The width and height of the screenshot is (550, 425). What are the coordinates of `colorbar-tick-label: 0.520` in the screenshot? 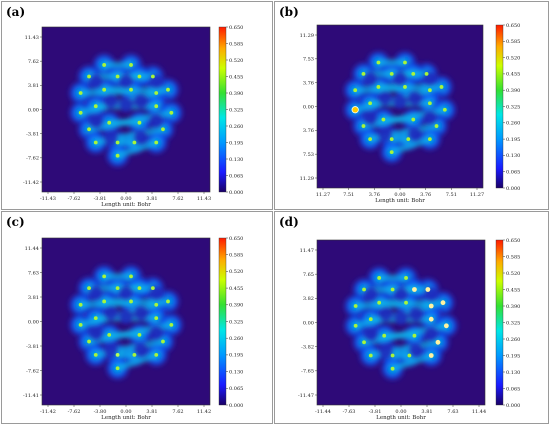 It's located at (513, 274).